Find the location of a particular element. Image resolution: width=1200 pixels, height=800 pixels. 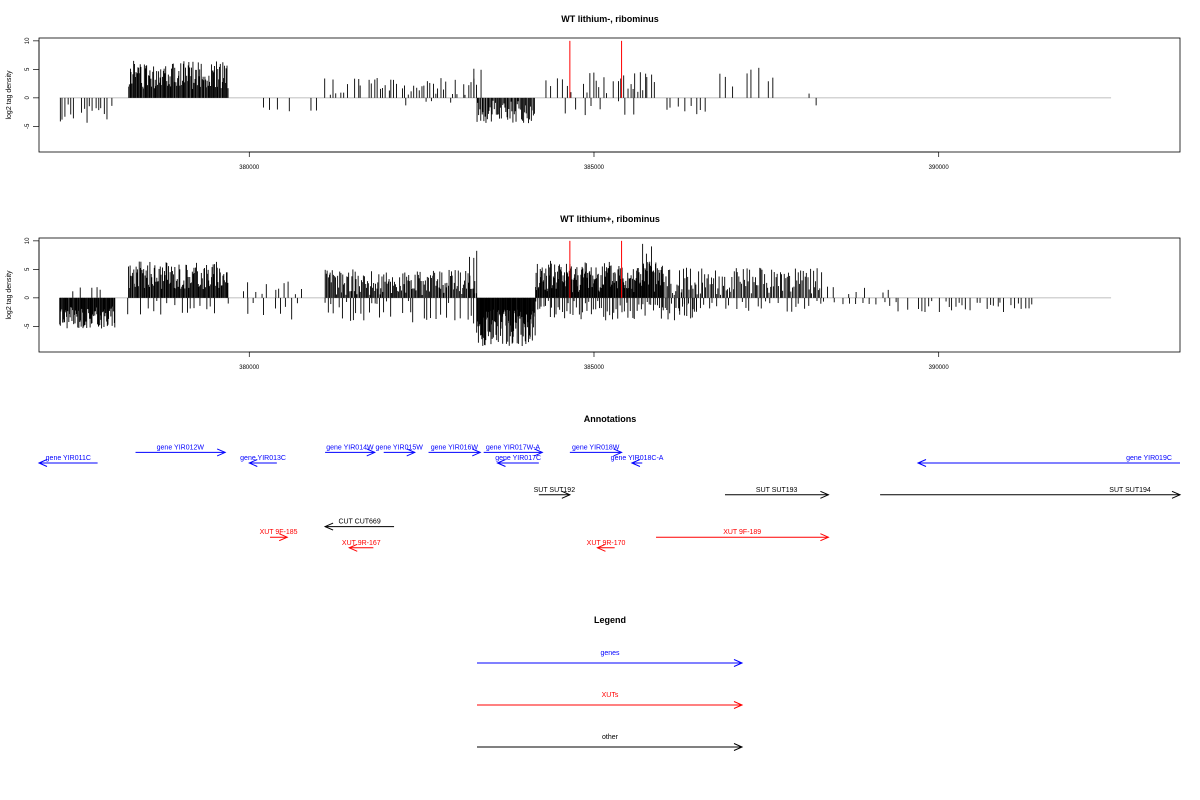

annotation-label: gene YIR011C is located at coordinates (68, 458).